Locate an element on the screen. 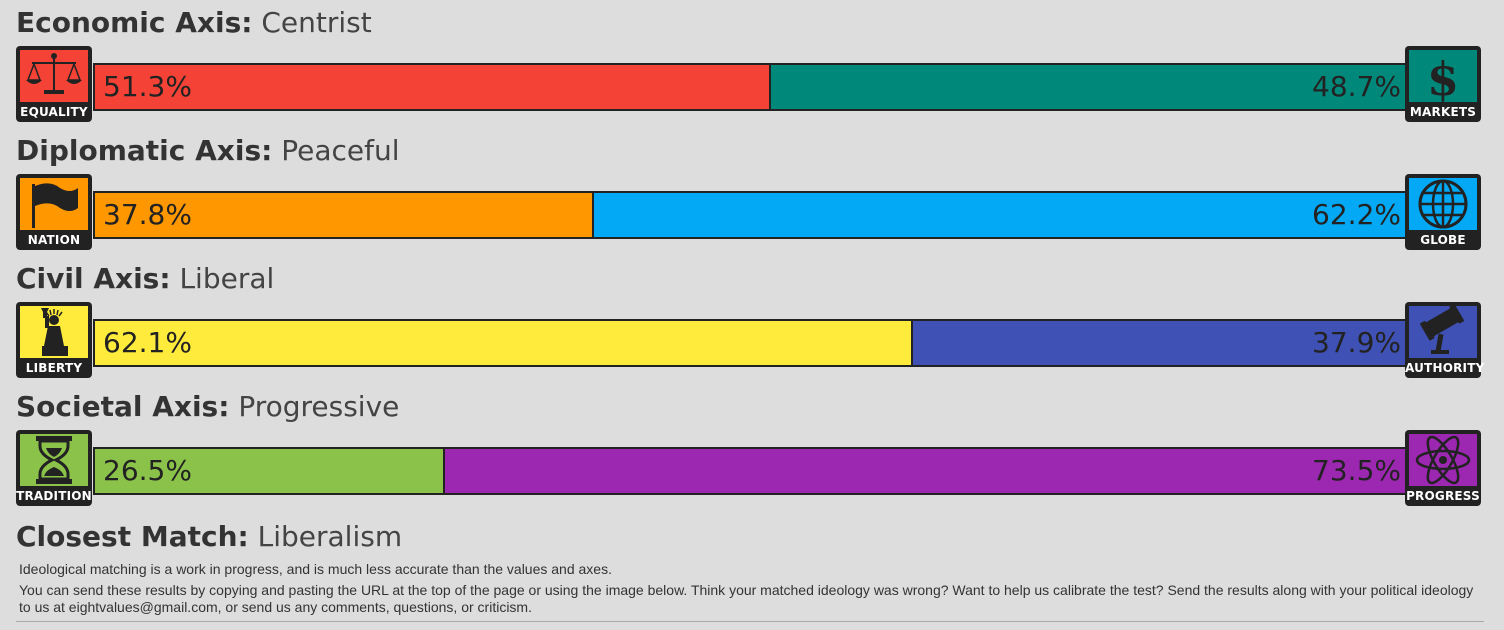  axis-value: Liberal is located at coordinates (227, 278).